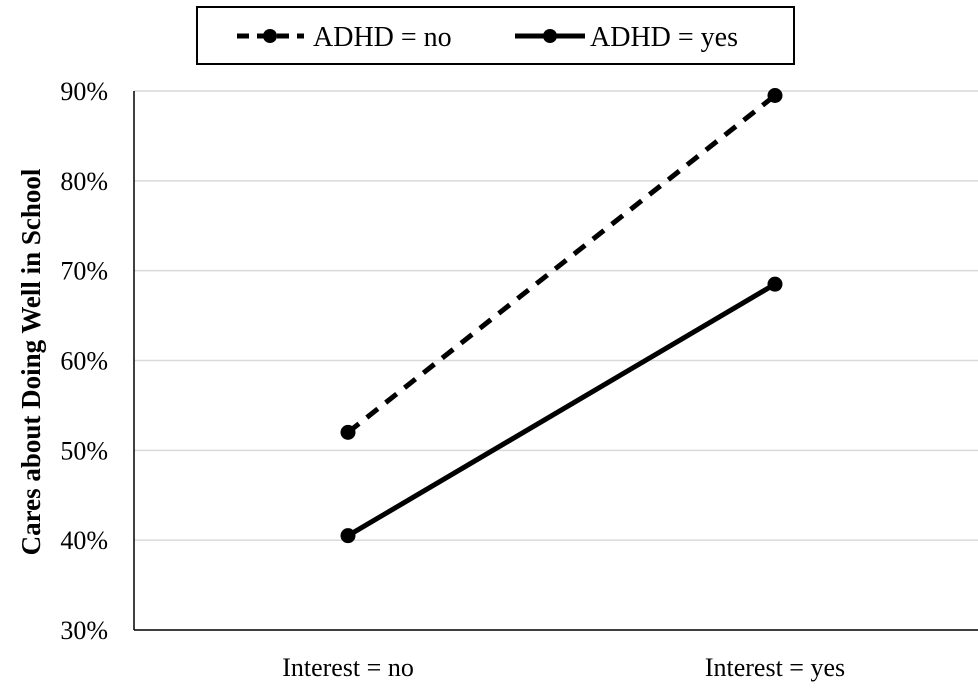 The height and width of the screenshot is (688, 978). I want to click on legend: ADHD = no ADHD = yes, so click(495, 35).